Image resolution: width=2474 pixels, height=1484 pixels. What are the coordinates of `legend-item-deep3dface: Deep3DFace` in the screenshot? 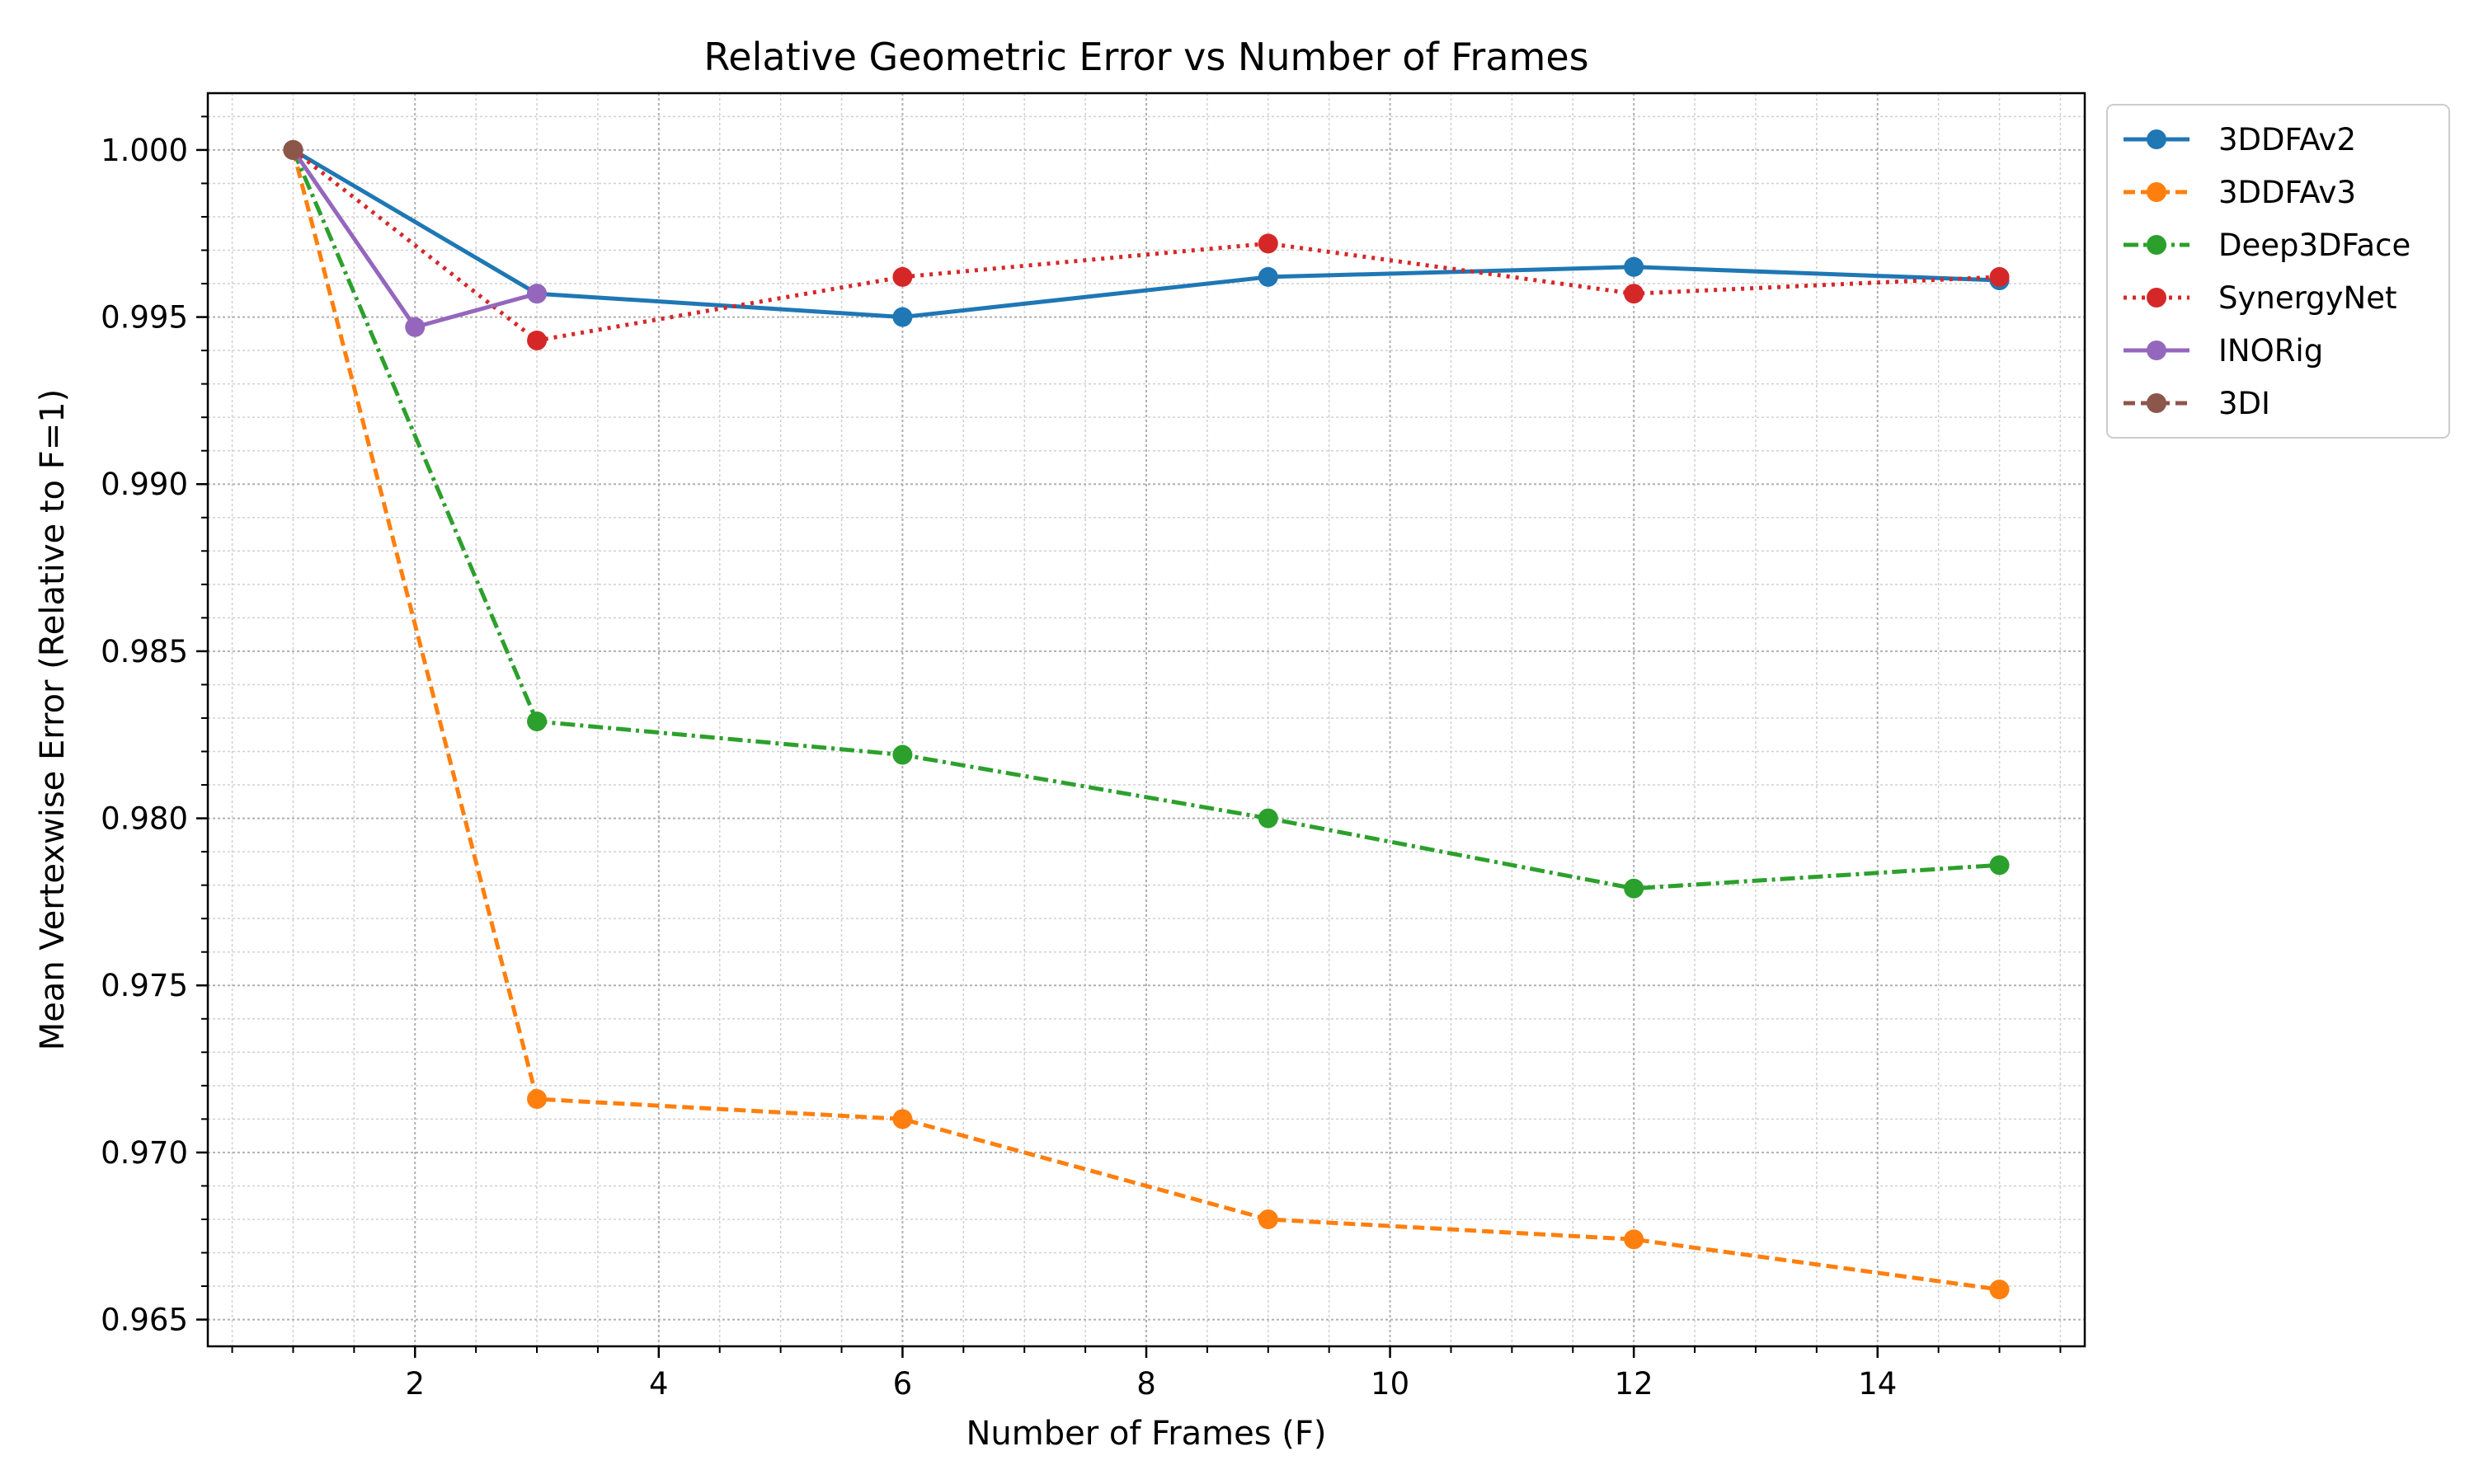 It's located at (2267, 245).